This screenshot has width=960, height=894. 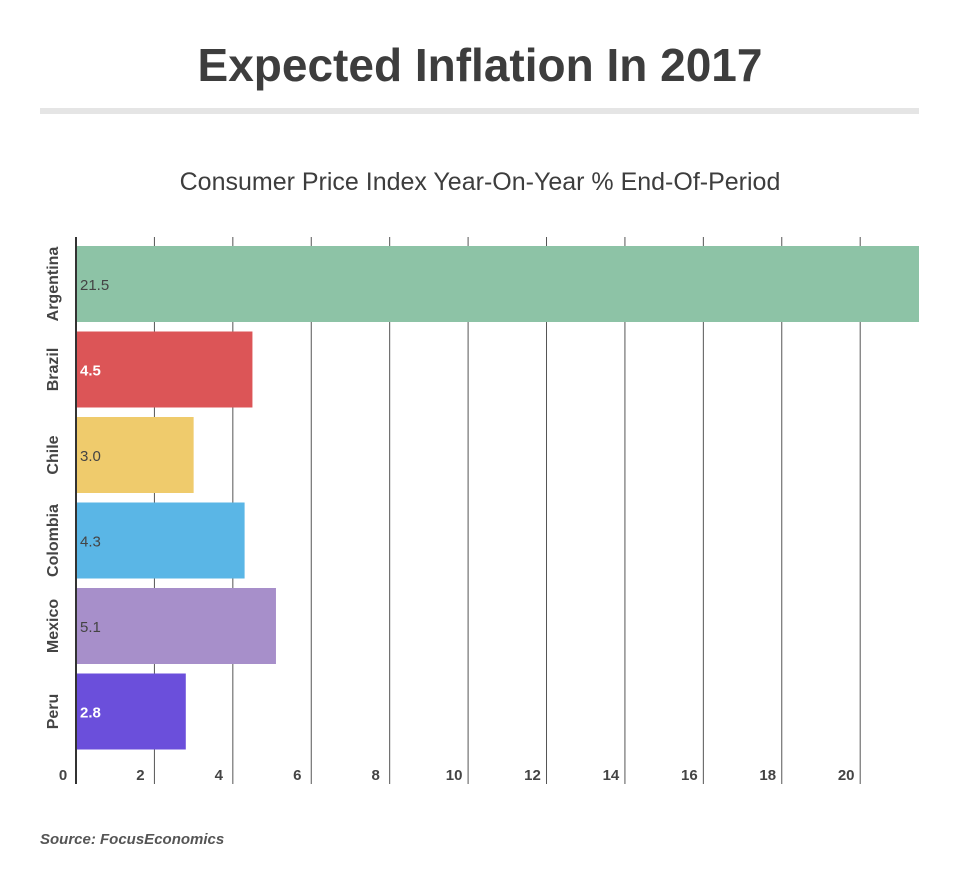 I want to click on data-label-chile: 3.0, so click(x=90, y=456).